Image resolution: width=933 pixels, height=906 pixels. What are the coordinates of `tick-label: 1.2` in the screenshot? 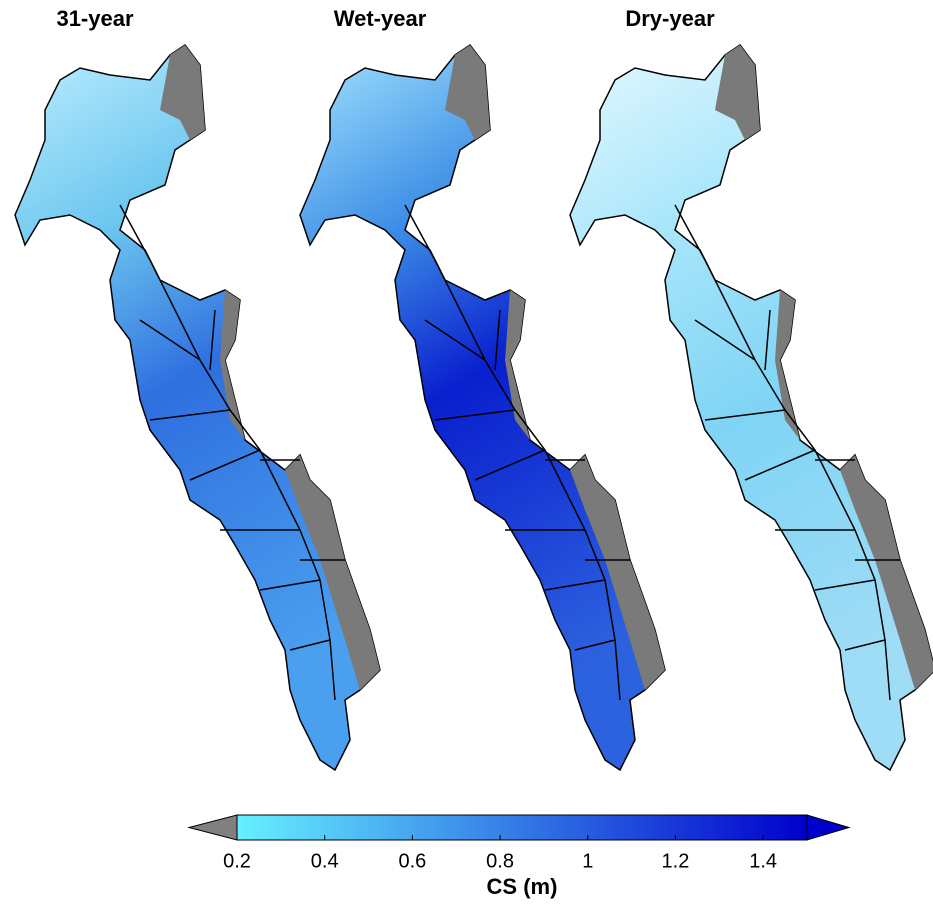 It's located at (676, 861).